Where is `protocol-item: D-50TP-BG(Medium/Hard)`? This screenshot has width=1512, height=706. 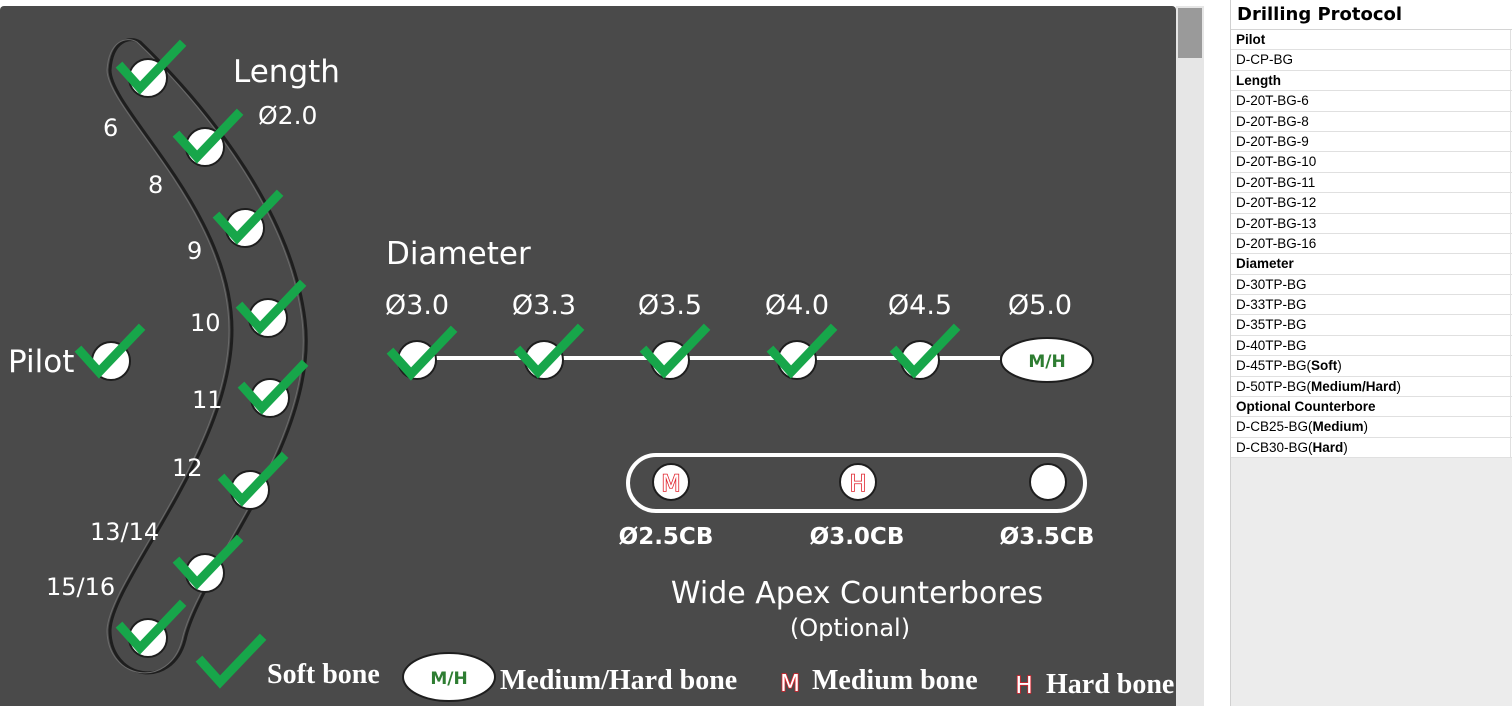
protocol-item: D-50TP-BG(Medium/Hard) is located at coordinates (1371, 387).